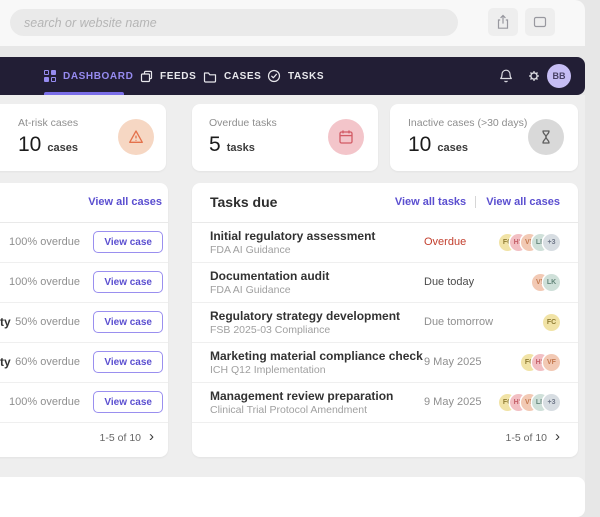 This screenshot has height=517, width=600. I want to click on tab-cases: CASES, so click(232, 76).